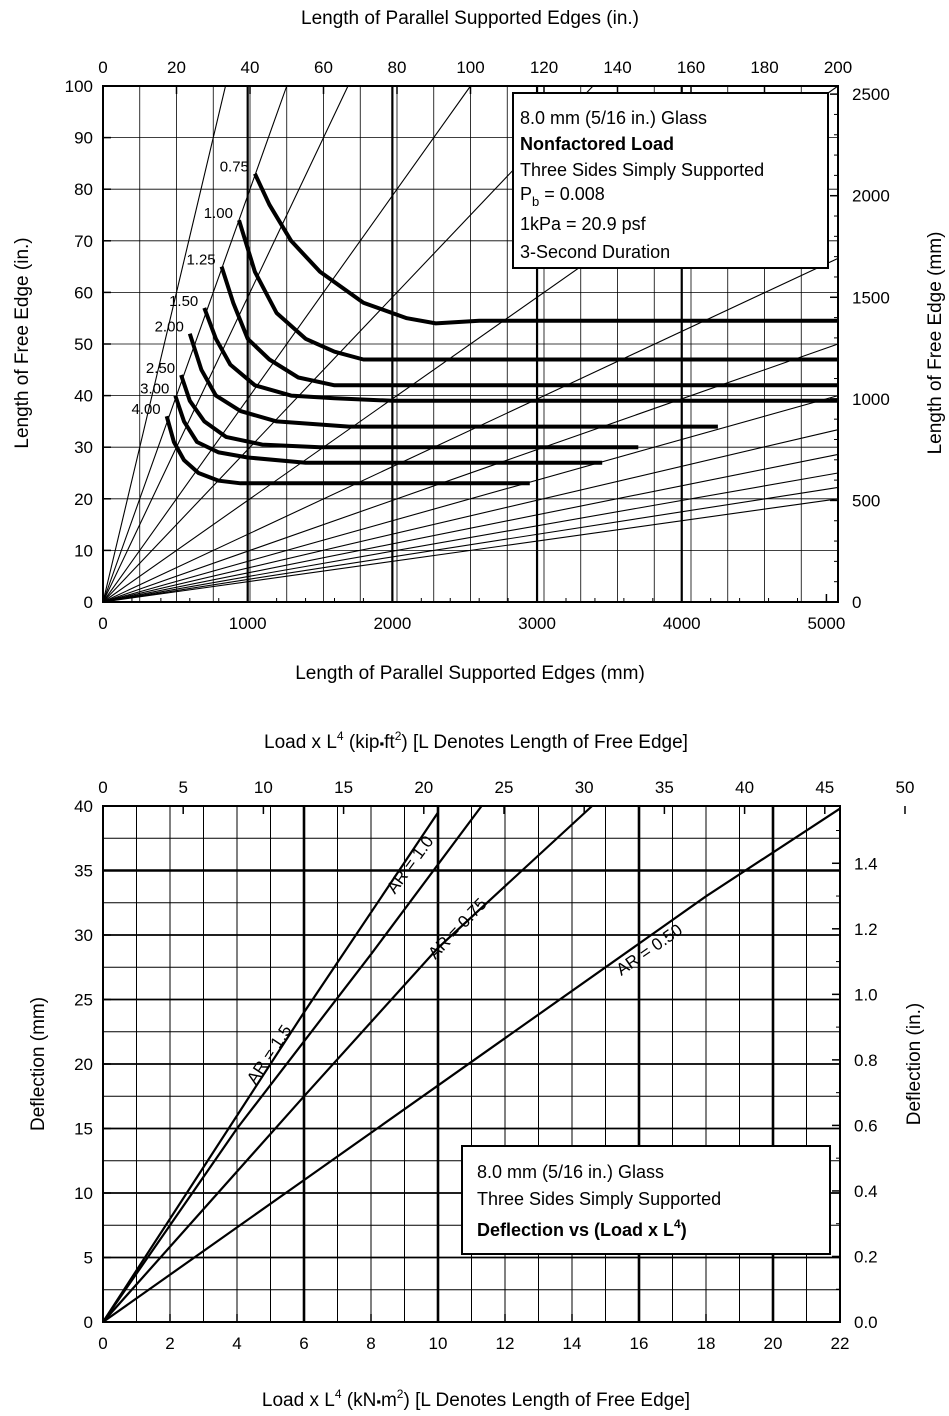  I want to click on c2-x-tick-label-kip: 45, so click(824, 787).